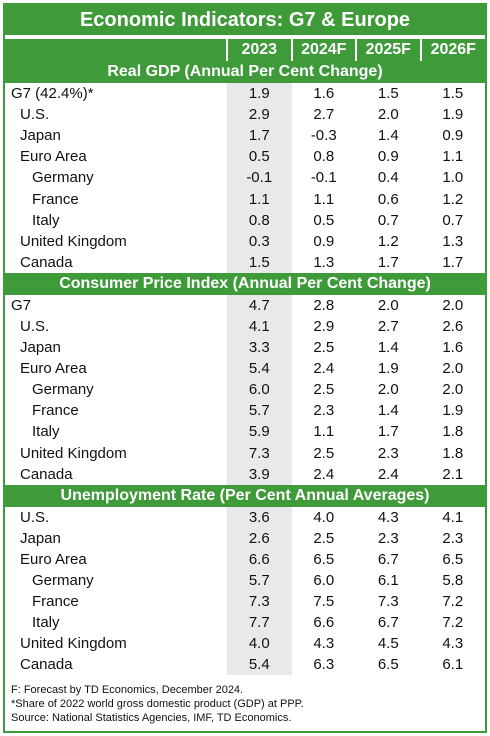 This screenshot has height=736, width=490. What do you see at coordinates (453, 581) in the screenshot?
I see `value-cell: 5.8` at bounding box center [453, 581].